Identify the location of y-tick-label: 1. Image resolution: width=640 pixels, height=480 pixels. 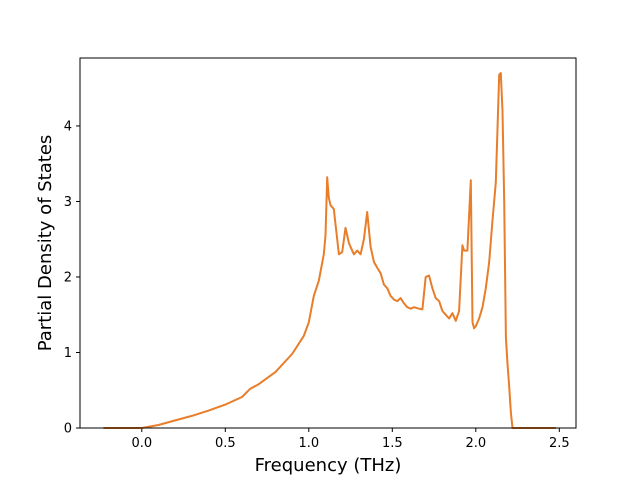
(68, 353).